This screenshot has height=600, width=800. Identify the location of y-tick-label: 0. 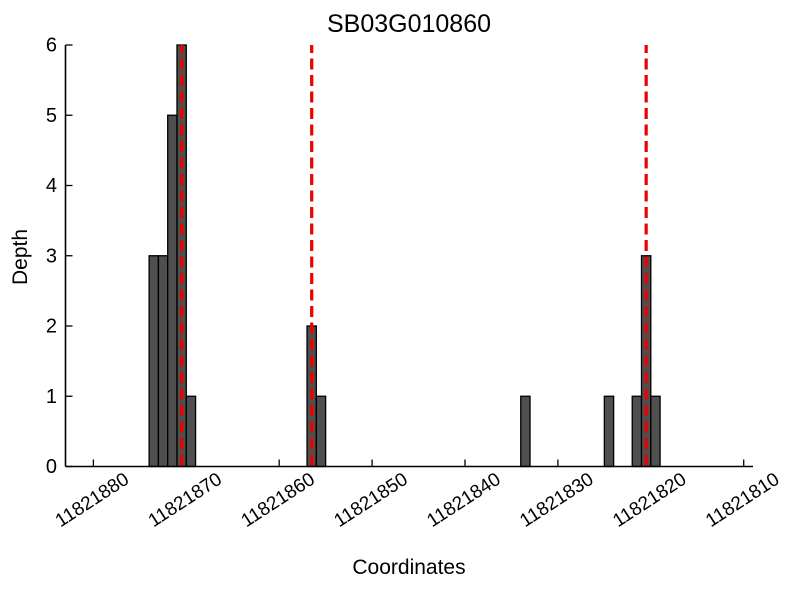
(51, 467).